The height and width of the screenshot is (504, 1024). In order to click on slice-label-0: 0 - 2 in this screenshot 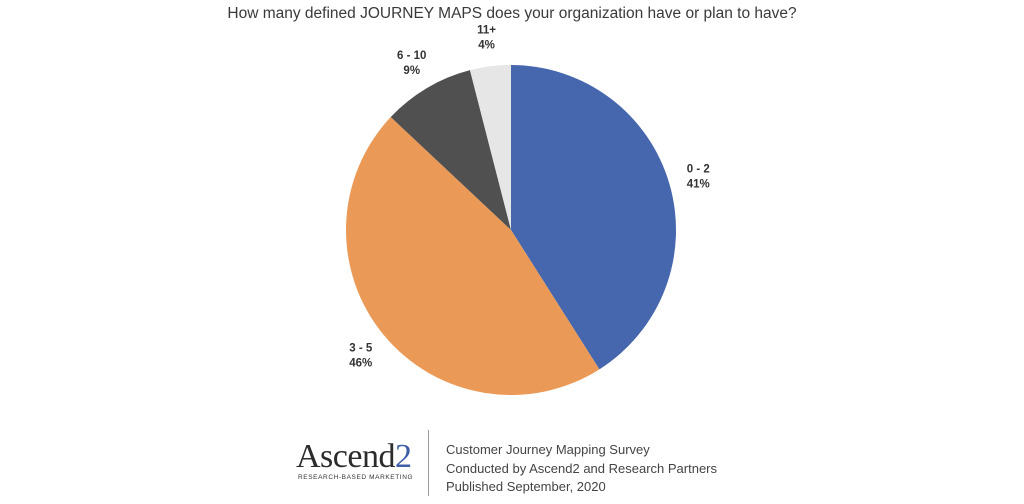, I will do `click(698, 170)`.